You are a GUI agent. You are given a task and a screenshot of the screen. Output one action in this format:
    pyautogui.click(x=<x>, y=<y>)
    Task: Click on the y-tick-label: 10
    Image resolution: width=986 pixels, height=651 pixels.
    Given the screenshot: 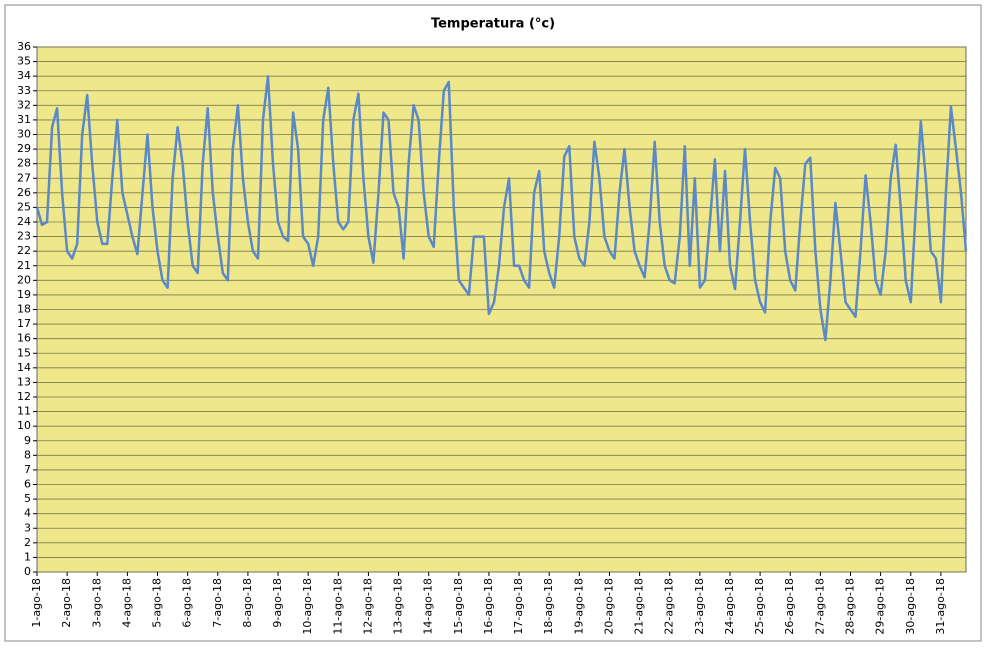 What is the action you would take?
    pyautogui.click(x=24, y=425)
    